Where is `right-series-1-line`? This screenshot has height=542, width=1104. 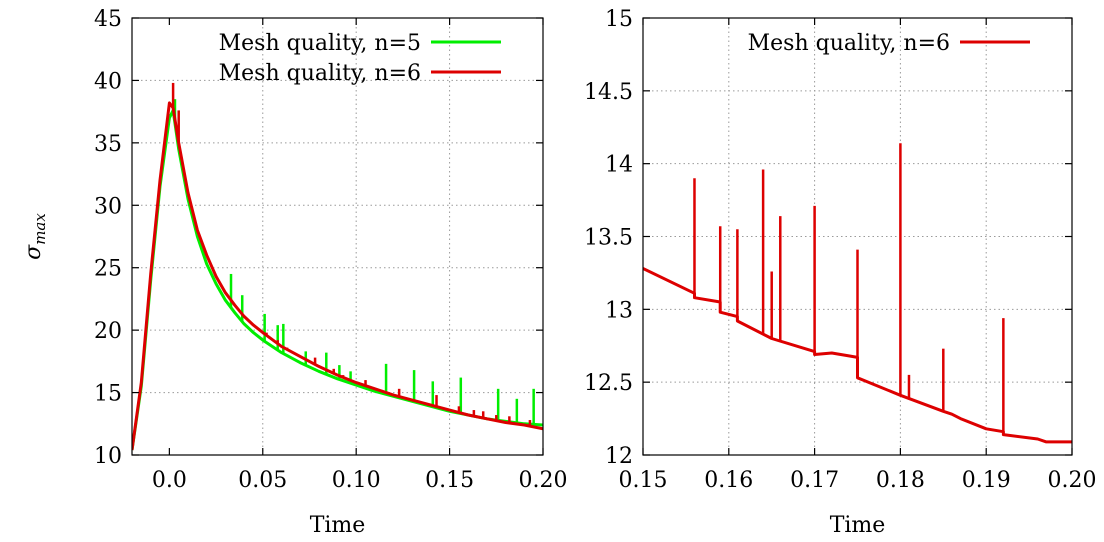
right-series-1-line is located at coordinates (857, 355).